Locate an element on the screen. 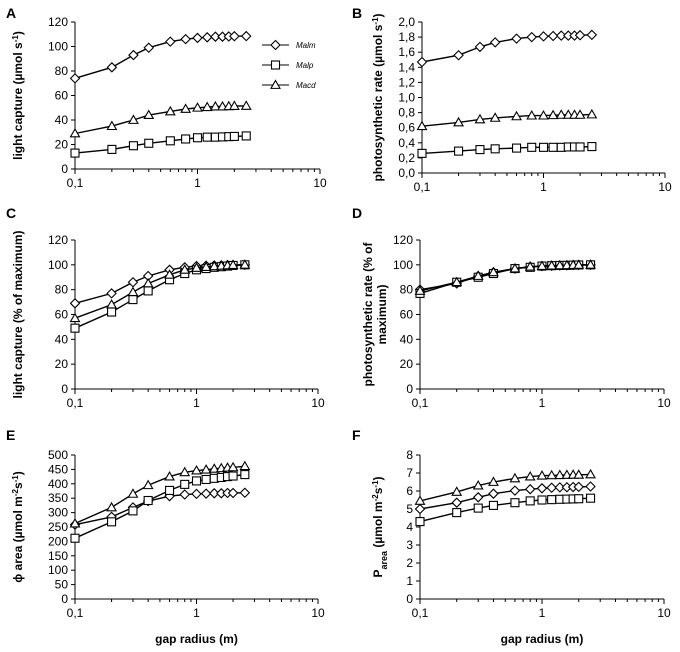  y-tick-label: 0 is located at coordinates (409, 599).